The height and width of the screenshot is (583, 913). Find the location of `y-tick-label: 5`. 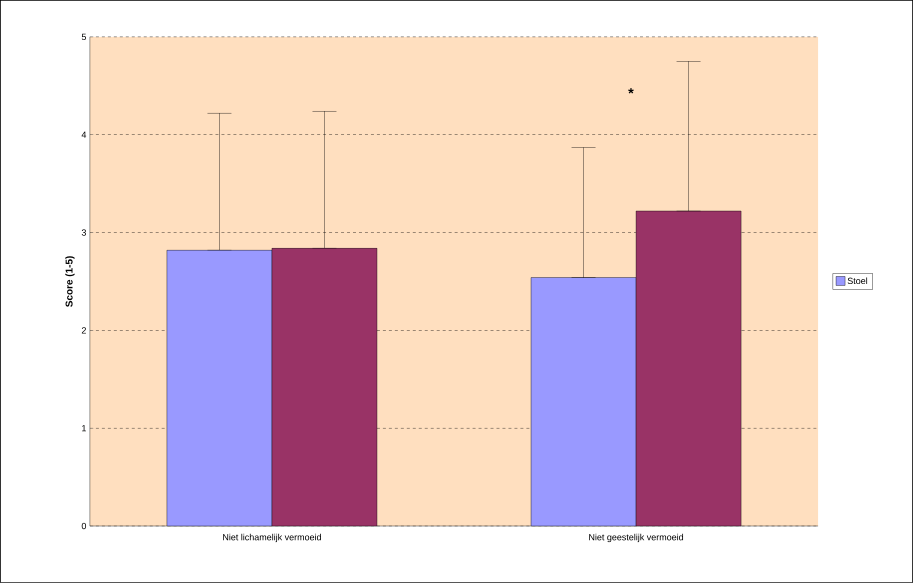

y-tick-label: 5 is located at coordinates (84, 37).